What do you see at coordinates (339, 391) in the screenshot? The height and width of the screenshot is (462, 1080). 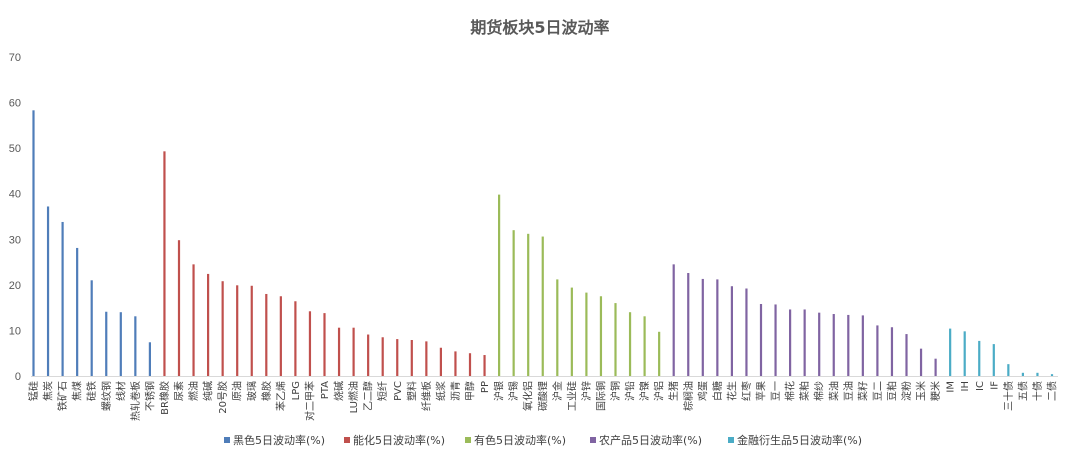 I see `x-tick-label: 烧碱` at bounding box center [339, 391].